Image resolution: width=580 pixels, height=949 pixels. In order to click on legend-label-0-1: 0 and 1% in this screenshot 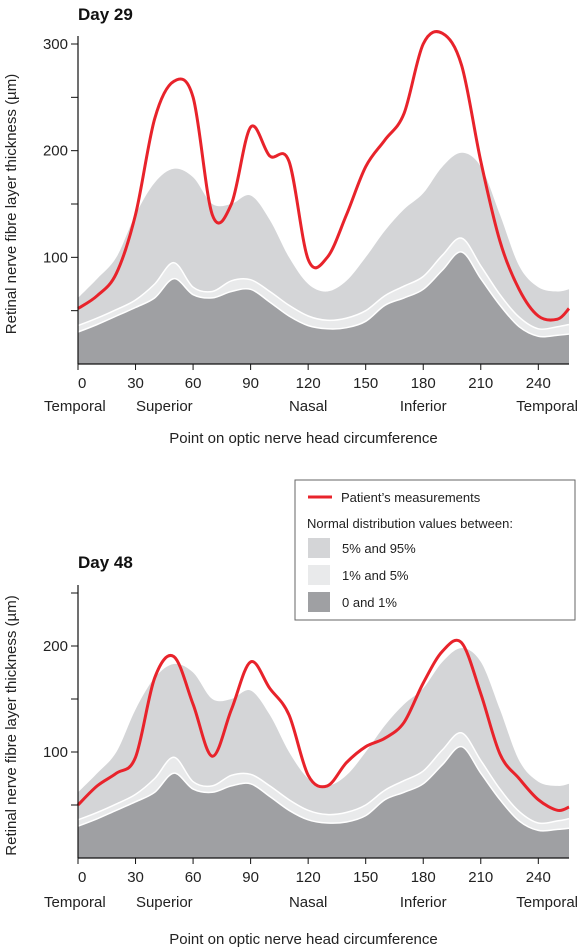, I will do `click(369, 602)`.